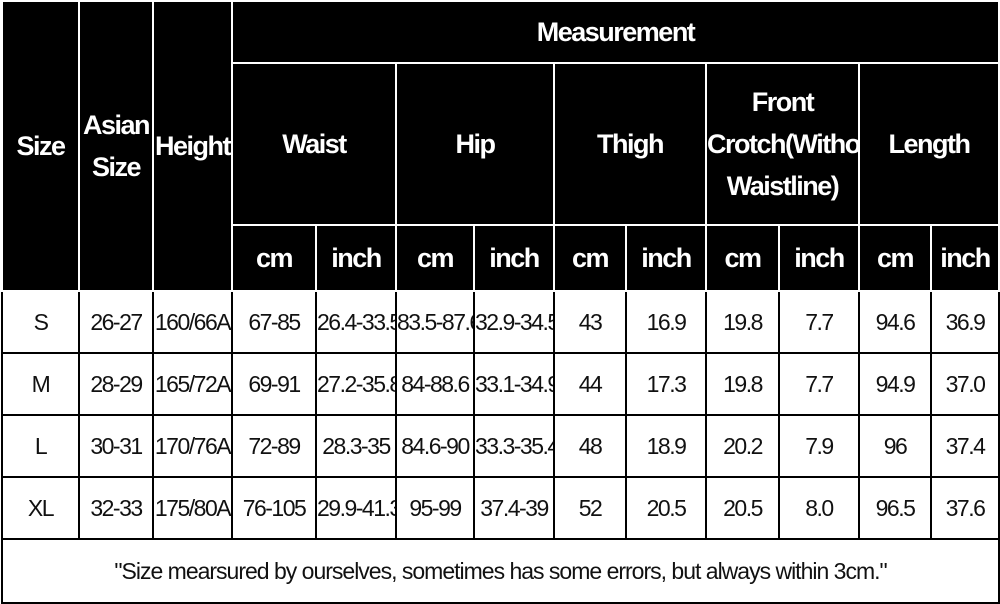 Image resolution: width=1000 pixels, height=604 pixels. What do you see at coordinates (964, 508) in the screenshot?
I see `cell-length-inch: 37.6` at bounding box center [964, 508].